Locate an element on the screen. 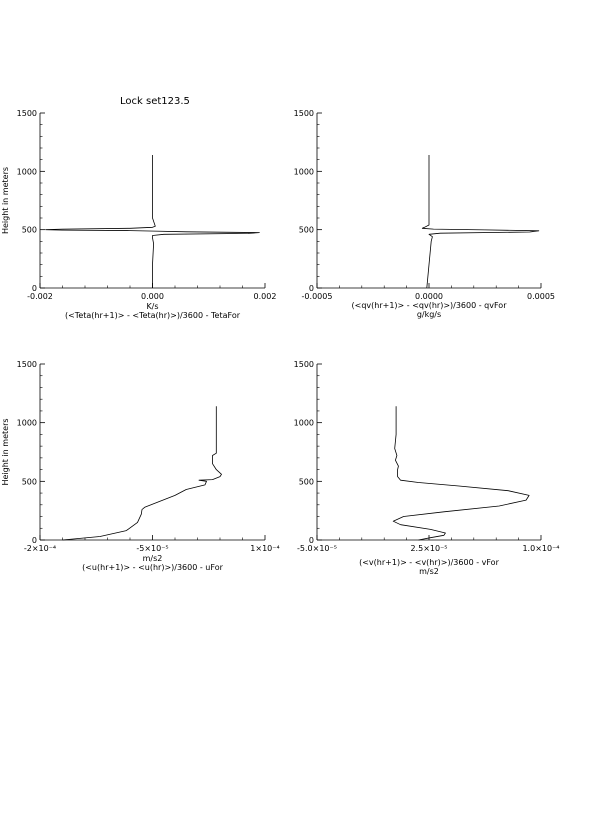 This screenshot has width=595, height=833. panel-top-left-y-tick-label-1: 500 is located at coordinates (29, 230).